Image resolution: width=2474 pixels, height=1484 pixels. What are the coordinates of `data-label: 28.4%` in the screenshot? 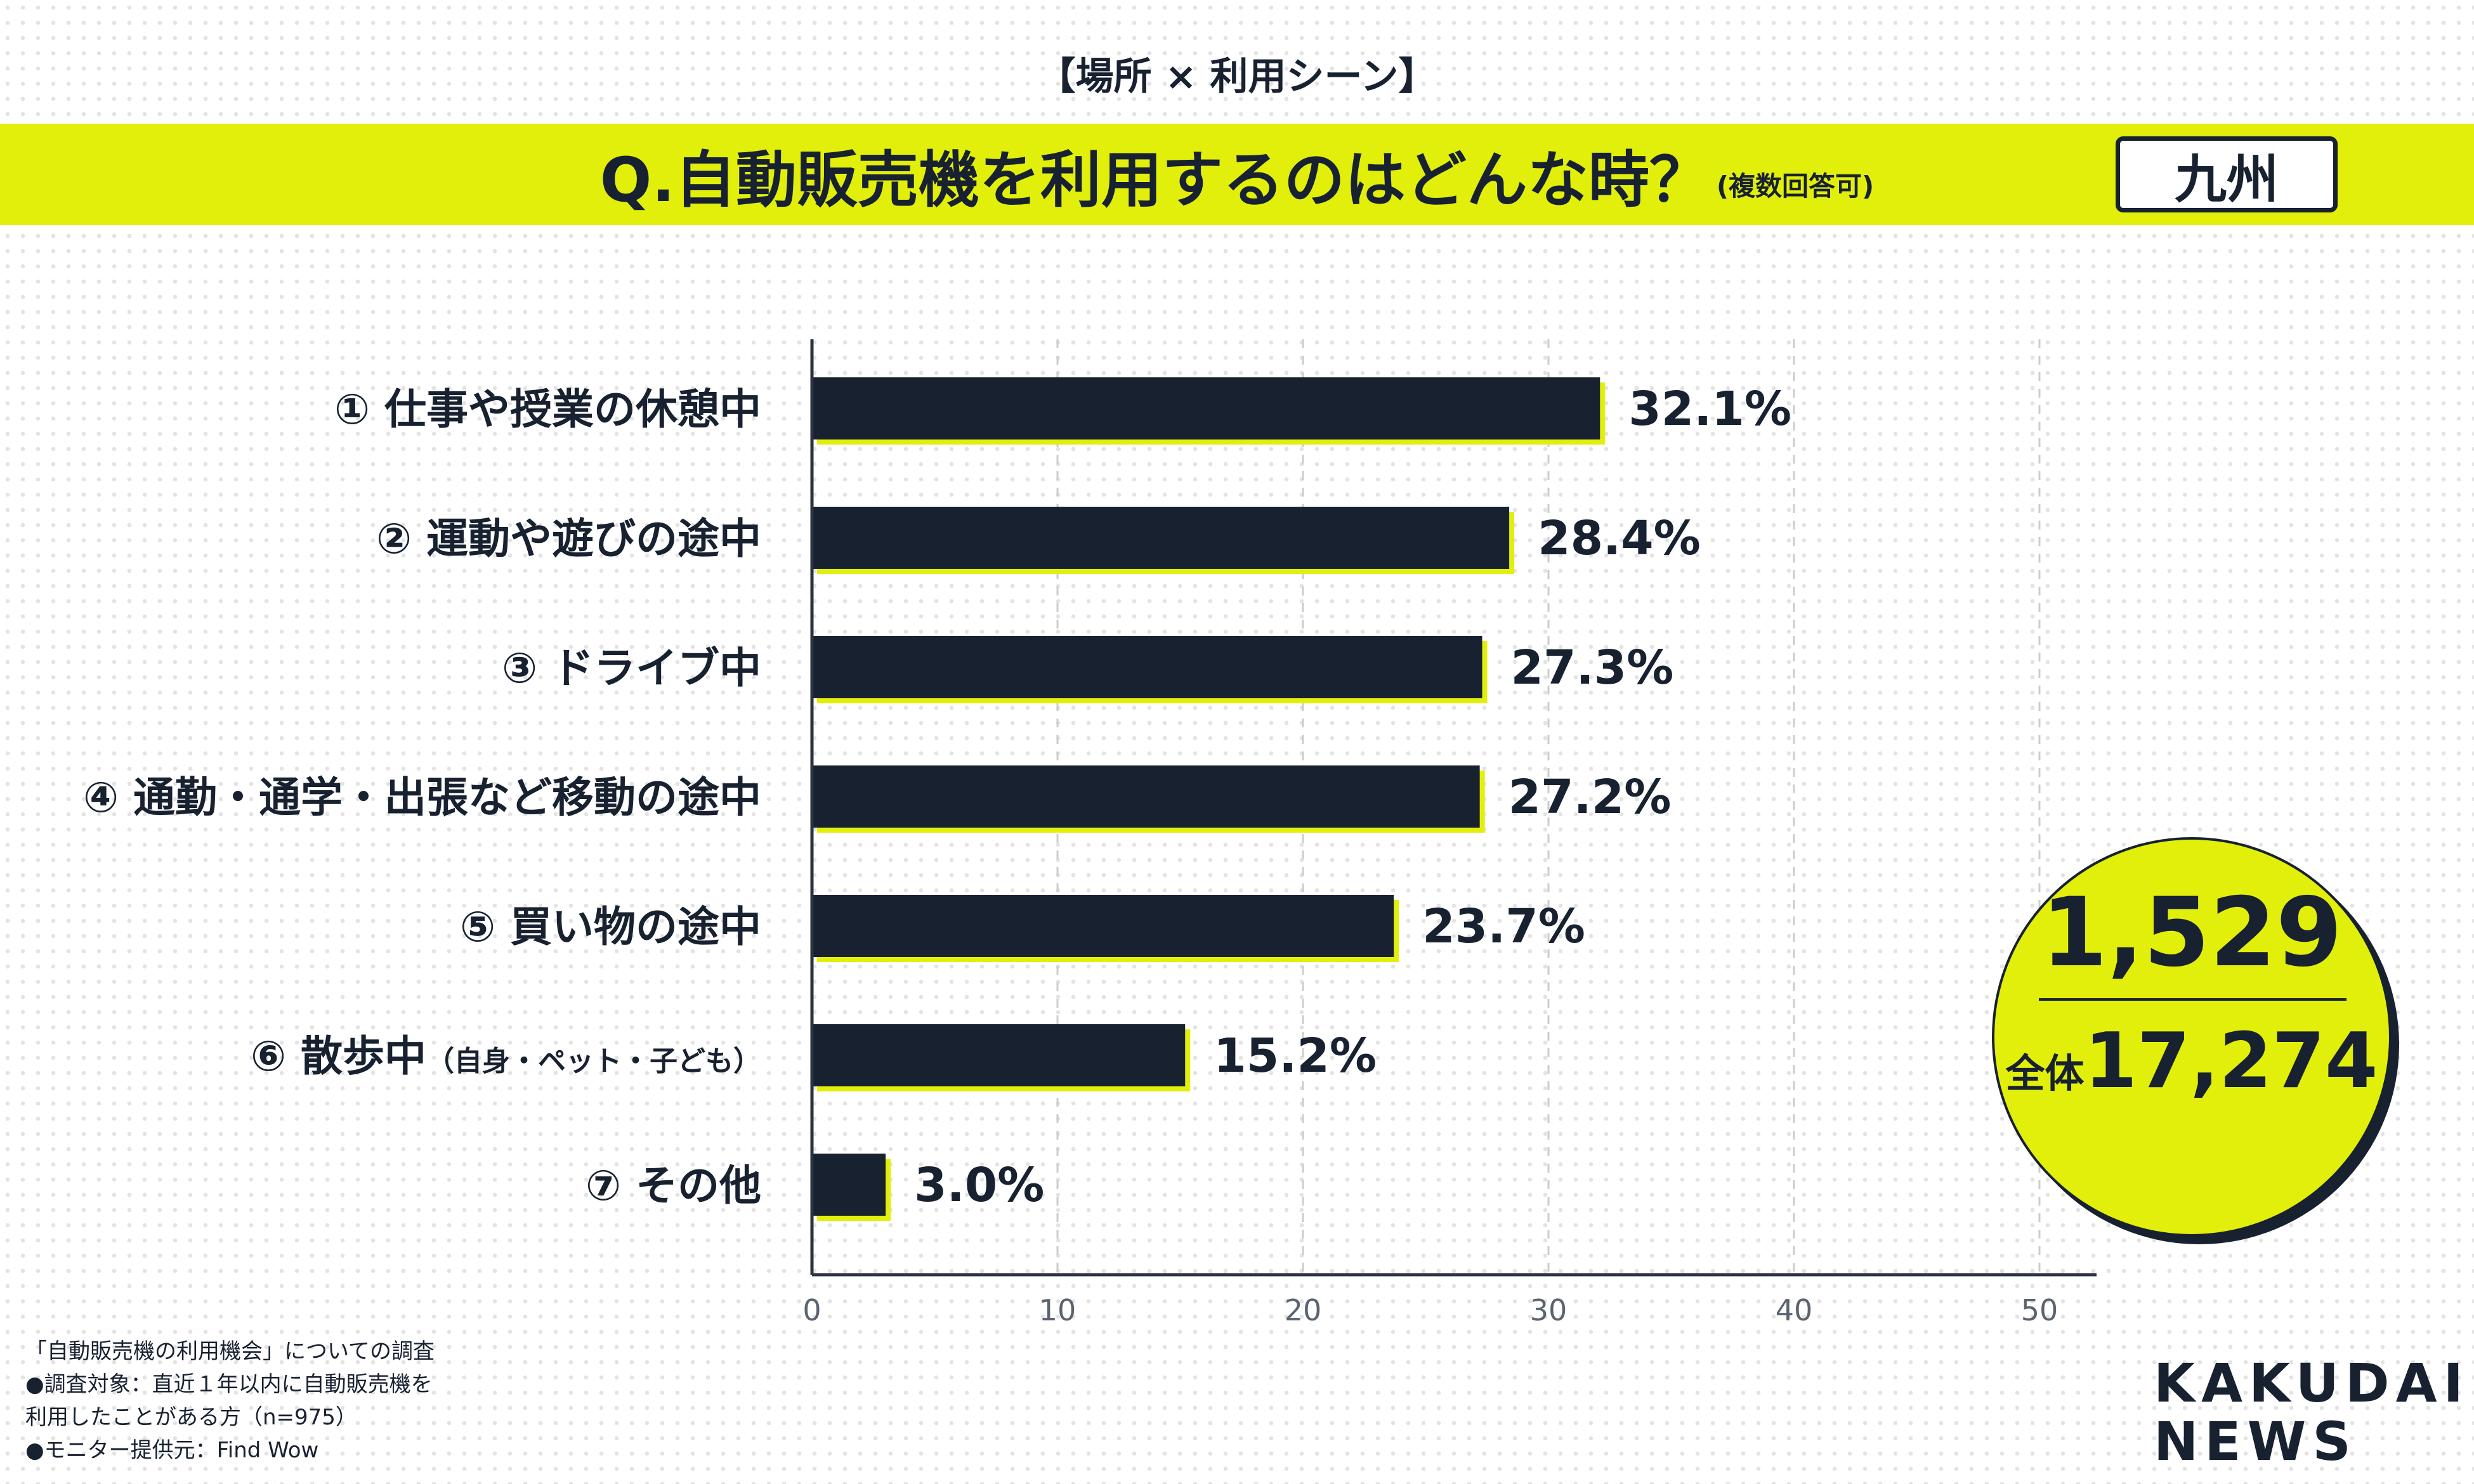 It's located at (1619, 538).